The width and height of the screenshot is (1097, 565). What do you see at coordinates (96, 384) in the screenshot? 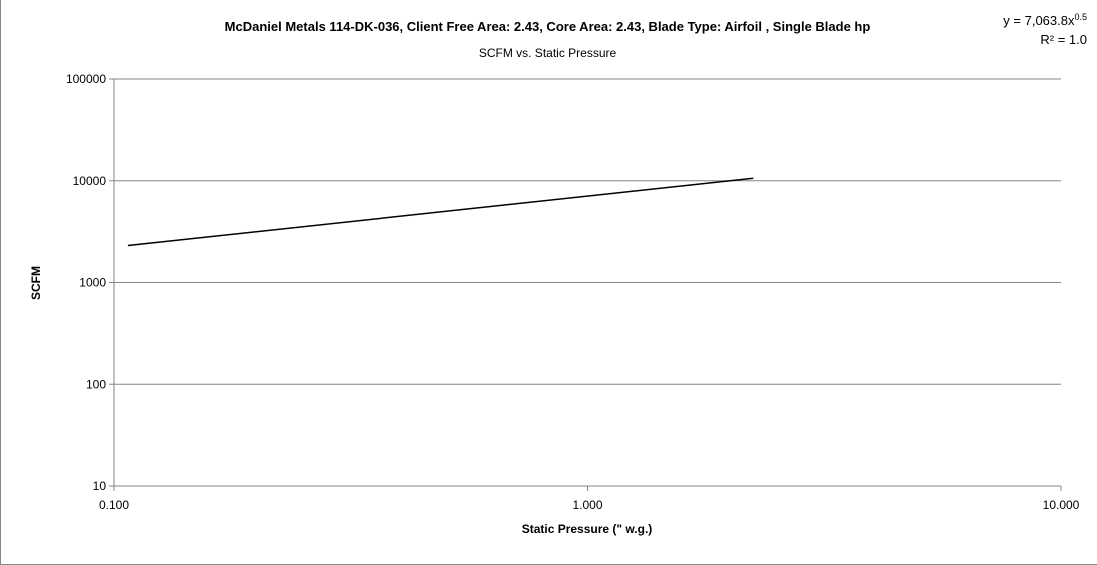
I see `y-tick-label: 100` at bounding box center [96, 384].